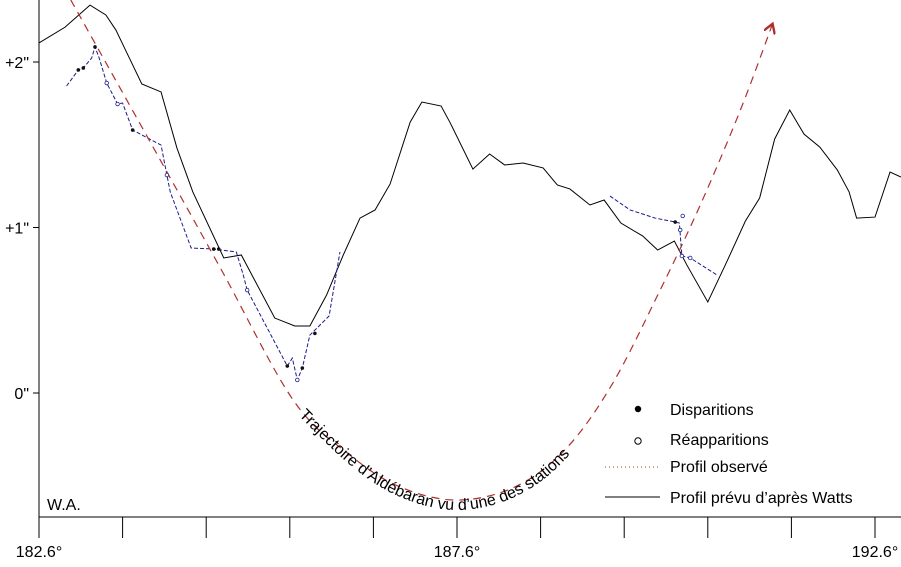  I want to click on x-tick-label: 192.6°, so click(875, 552).